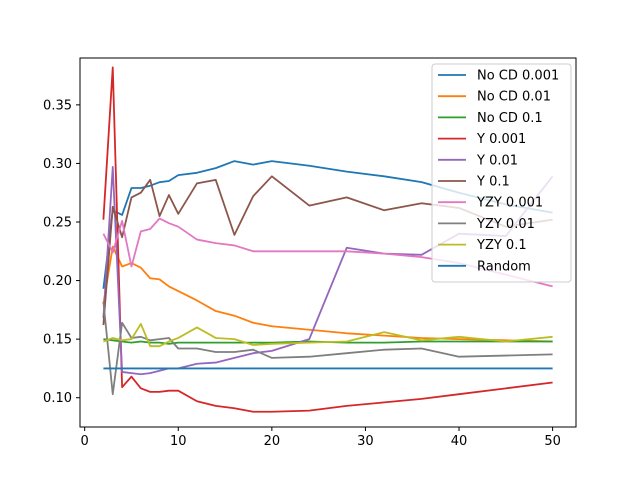 The image size is (640, 480). What do you see at coordinates (501, 245) in the screenshot?
I see `legend-label: YZY 0.1` at bounding box center [501, 245].